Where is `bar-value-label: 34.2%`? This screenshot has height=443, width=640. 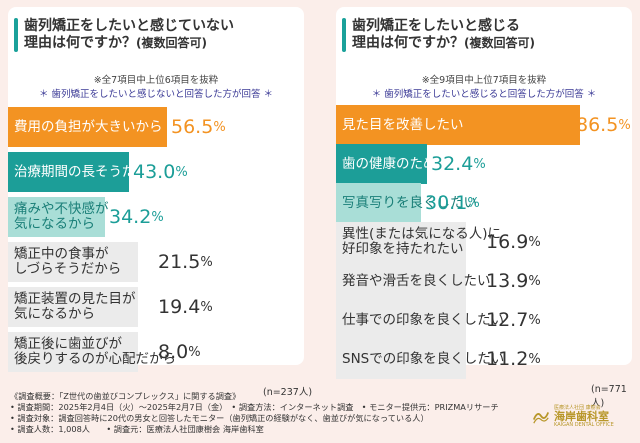 bar-value-label: 34.2% is located at coordinates (136, 217).